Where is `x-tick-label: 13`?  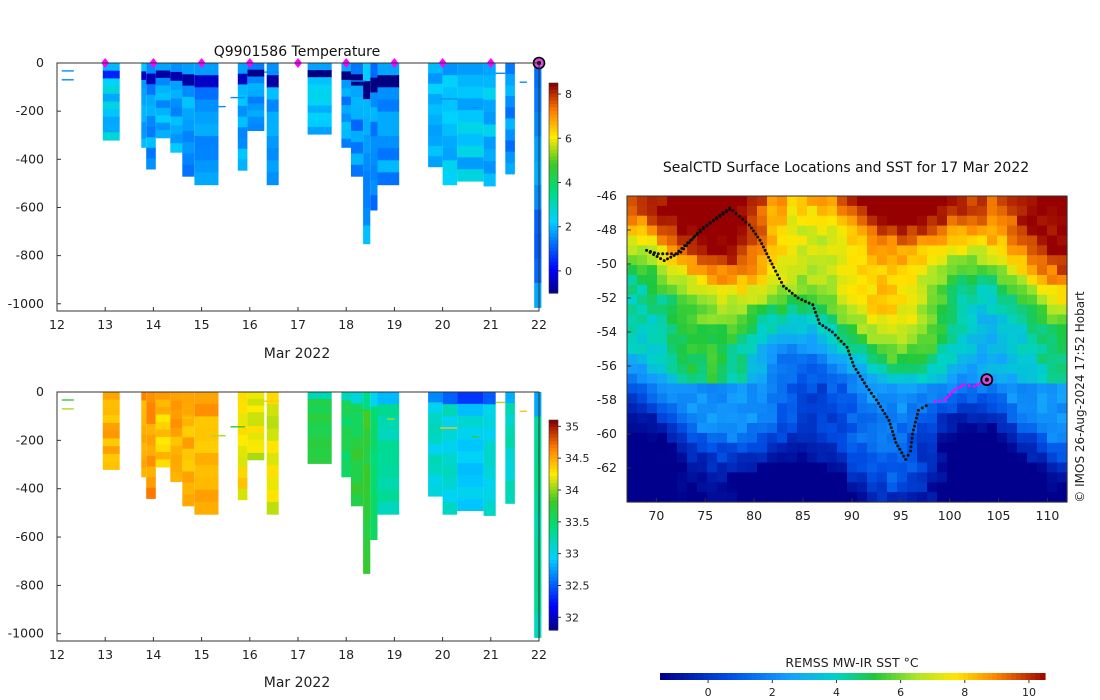
x-tick-label: 13 is located at coordinates (105, 324).